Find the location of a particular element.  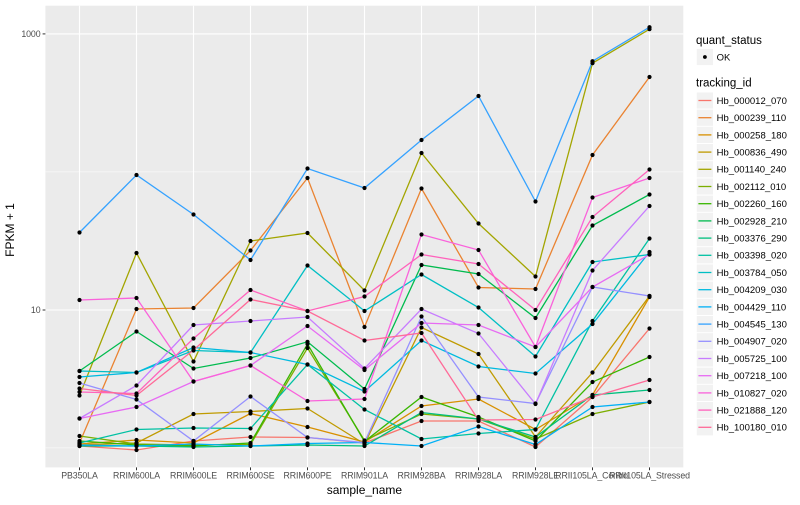

svg-text: Hb_004209_030 is located at coordinates (752, 290).